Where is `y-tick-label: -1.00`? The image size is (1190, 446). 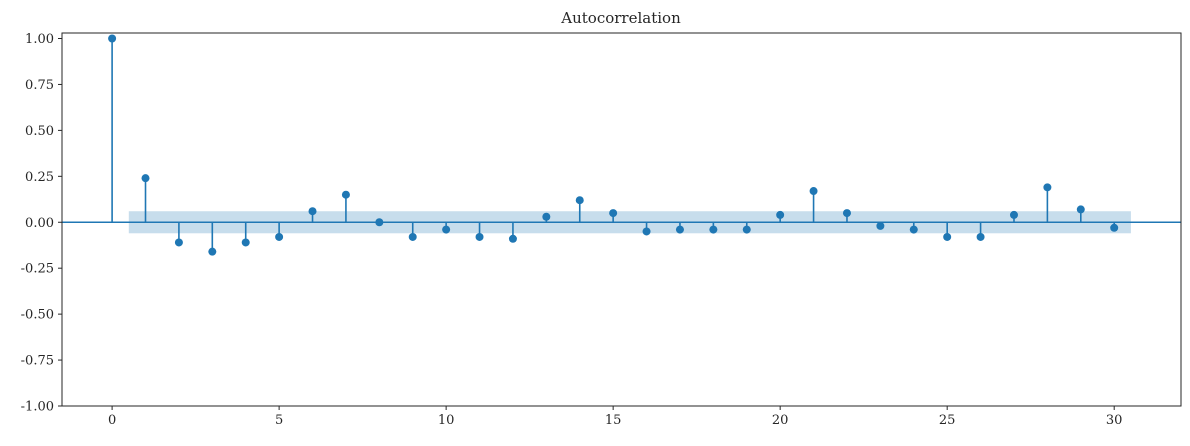 y-tick-label: -1.00 is located at coordinates (37, 407).